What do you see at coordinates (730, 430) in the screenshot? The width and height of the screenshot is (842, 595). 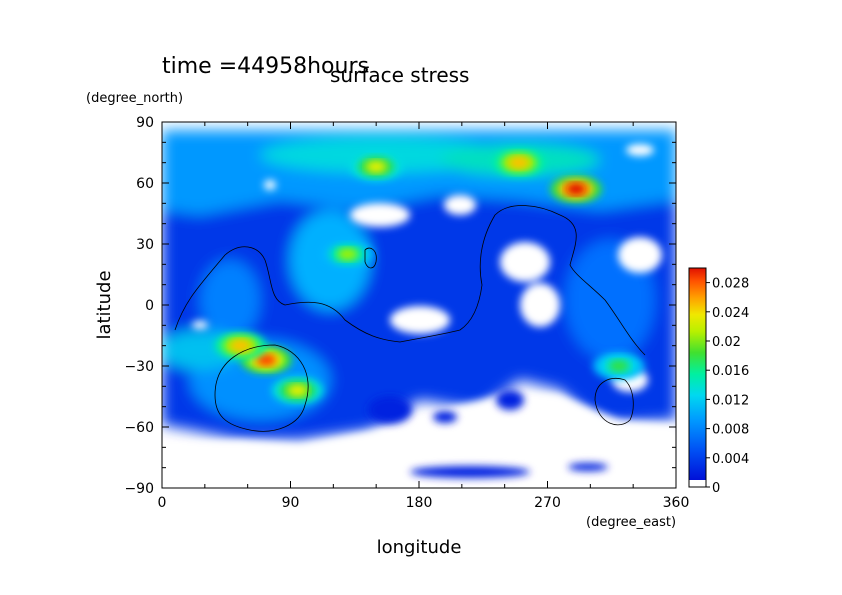 I see `colorbar-tick-label: 0.008` at bounding box center [730, 430].